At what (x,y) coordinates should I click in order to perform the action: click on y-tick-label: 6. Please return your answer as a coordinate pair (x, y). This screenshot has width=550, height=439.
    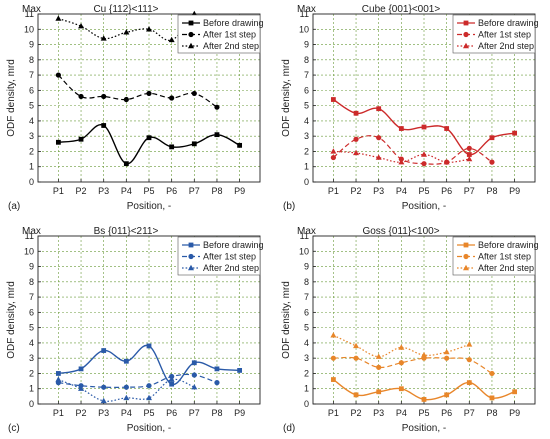
    Looking at the image, I should click on (31, 312).